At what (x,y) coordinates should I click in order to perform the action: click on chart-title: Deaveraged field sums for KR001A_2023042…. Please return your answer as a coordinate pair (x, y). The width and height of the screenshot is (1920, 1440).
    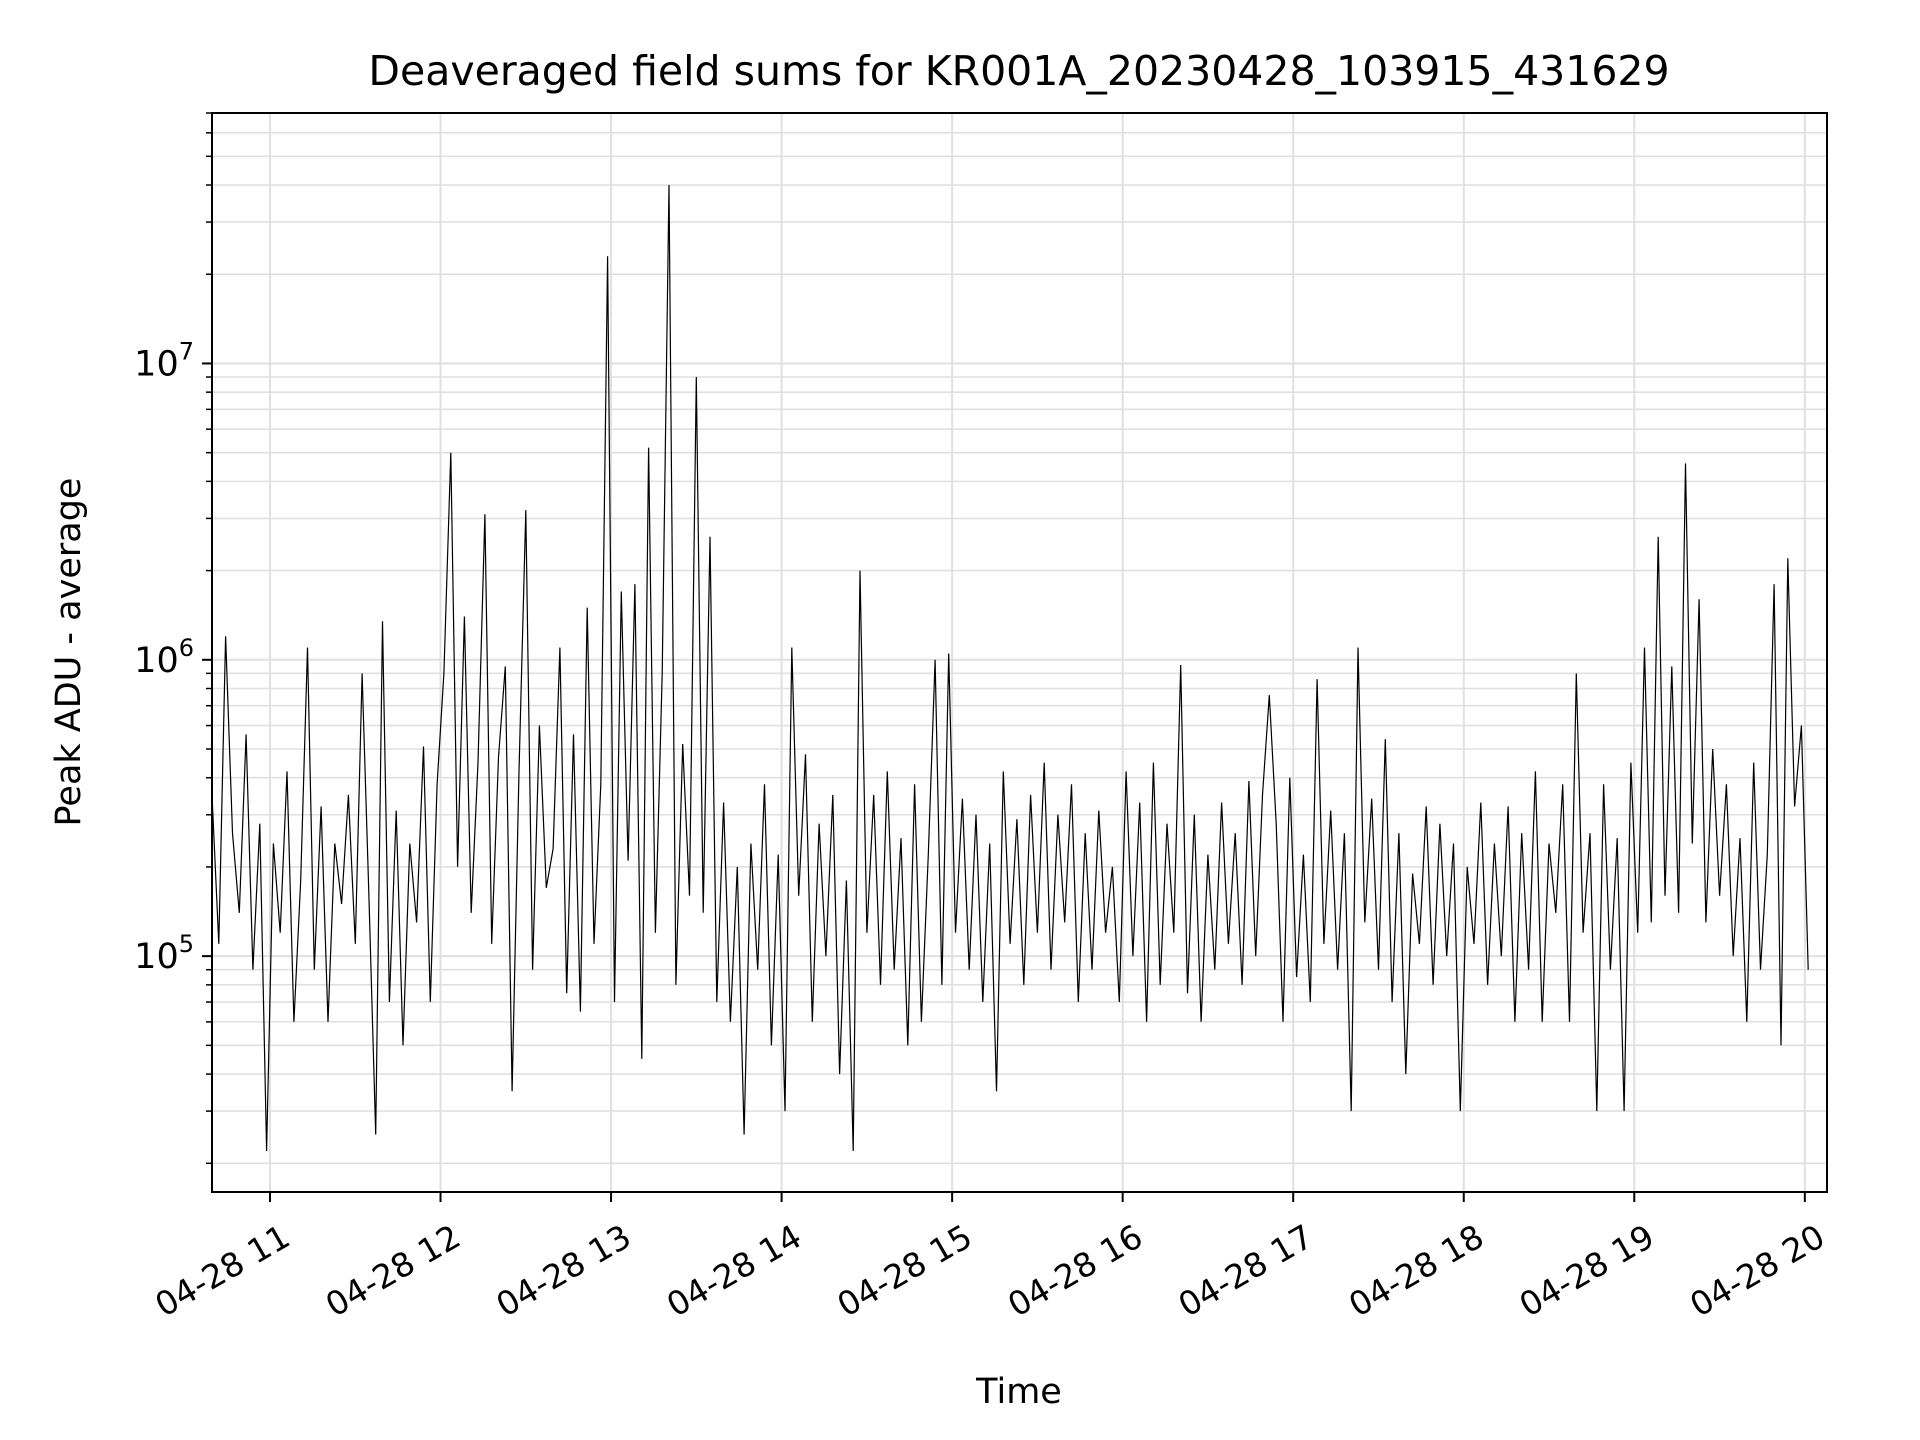
    Looking at the image, I should click on (1018, 71).